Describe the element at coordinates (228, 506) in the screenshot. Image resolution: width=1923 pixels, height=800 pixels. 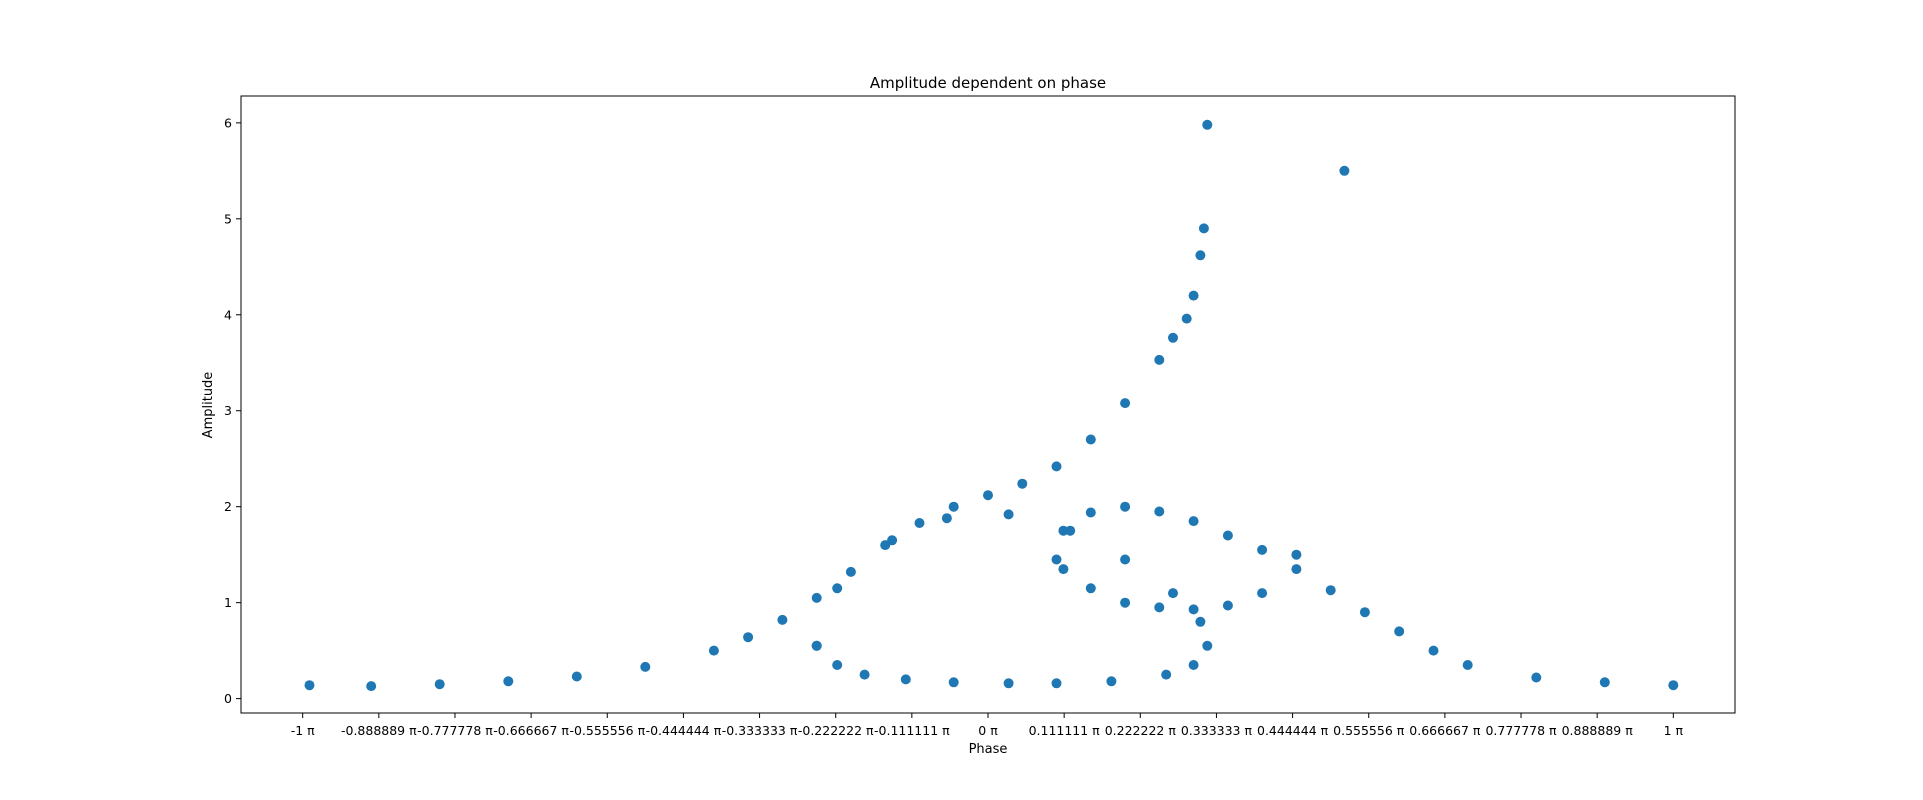
I see `y-tick-label: 2` at that location.